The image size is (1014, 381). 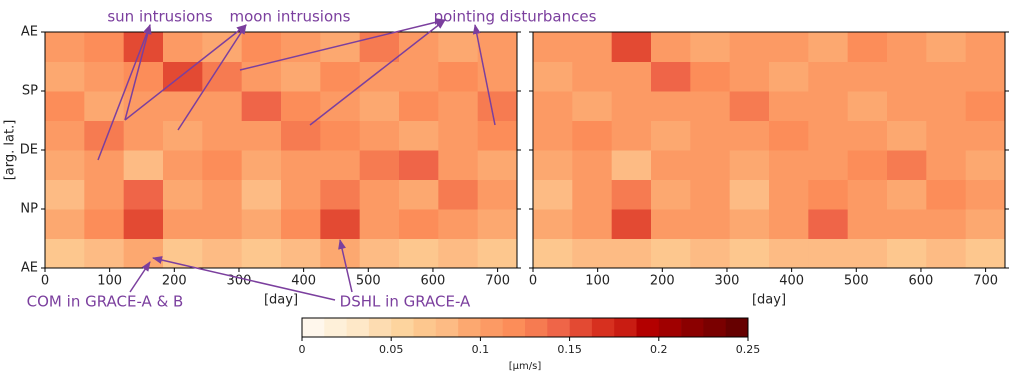 I want to click on x-tick-label: 600, so click(x=921, y=281).